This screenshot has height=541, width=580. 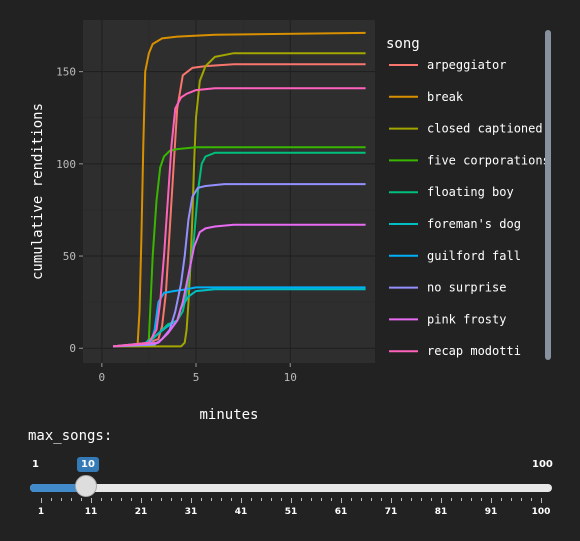 What do you see at coordinates (391, 512) in the screenshot?
I see `slider-grid-label: 71` at bounding box center [391, 512].